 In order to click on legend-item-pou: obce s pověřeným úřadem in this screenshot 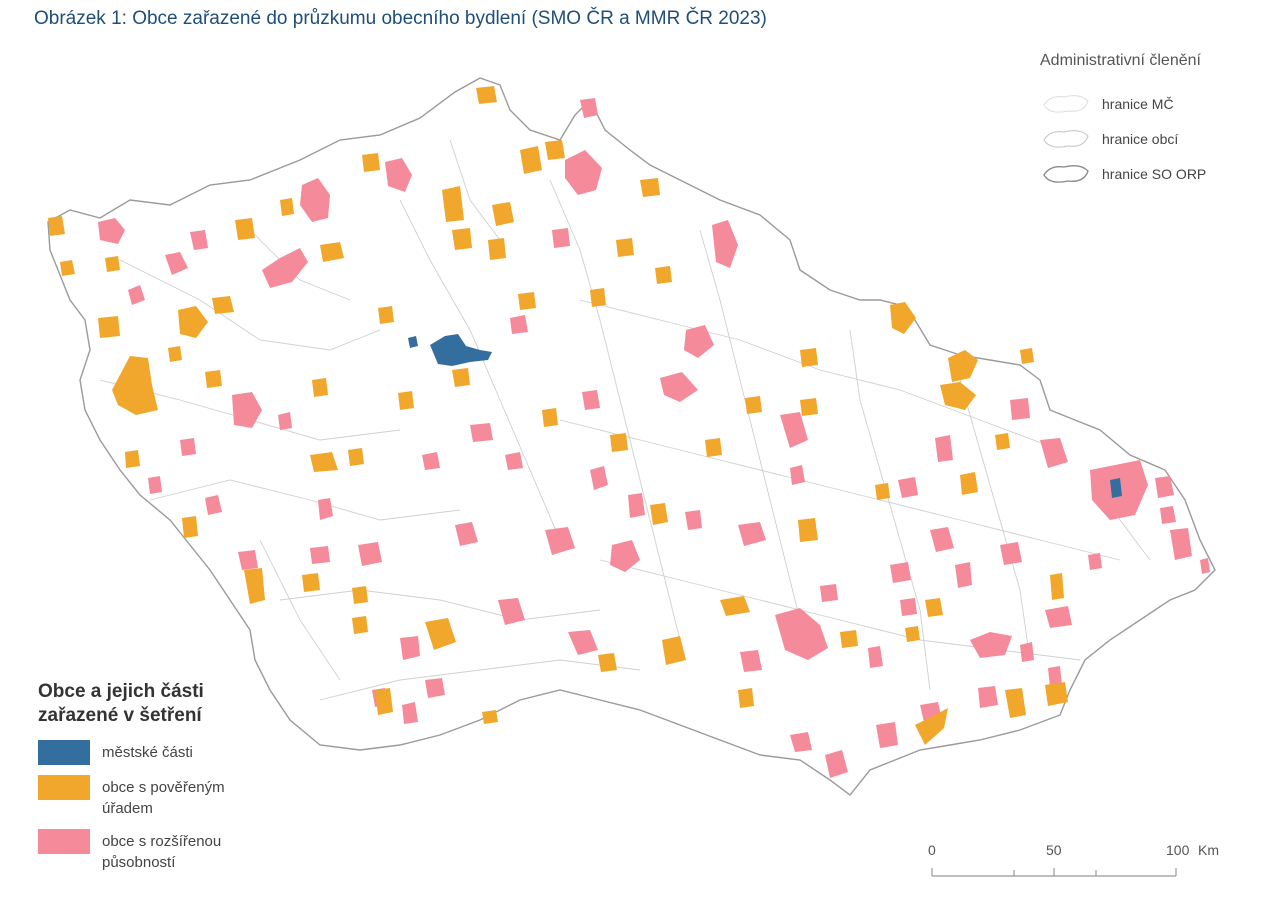, I will do `click(153, 797)`.